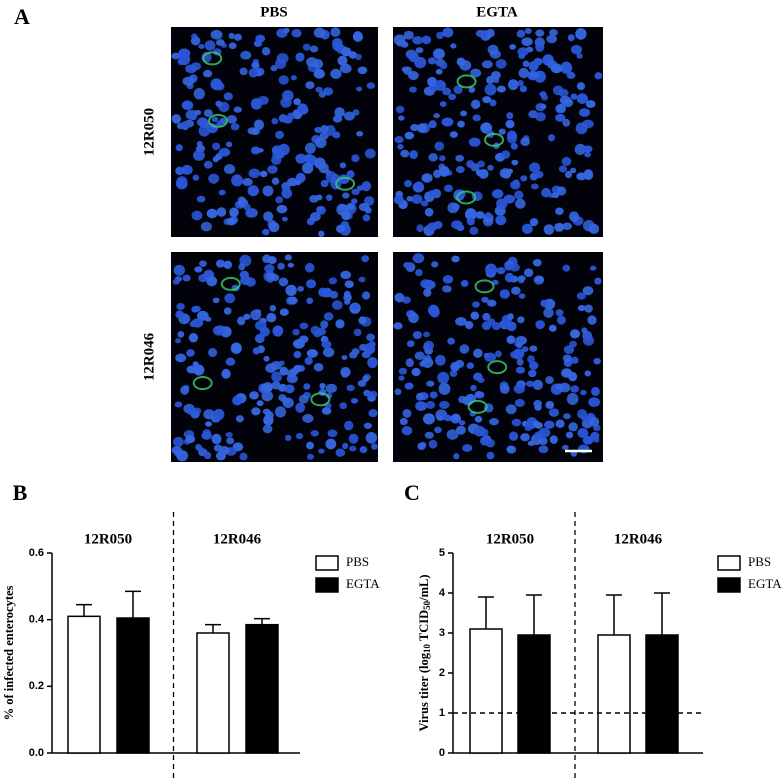 Image resolution: width=784 pixels, height=779 pixels. I want to click on infected-cell, so click(466, 197).